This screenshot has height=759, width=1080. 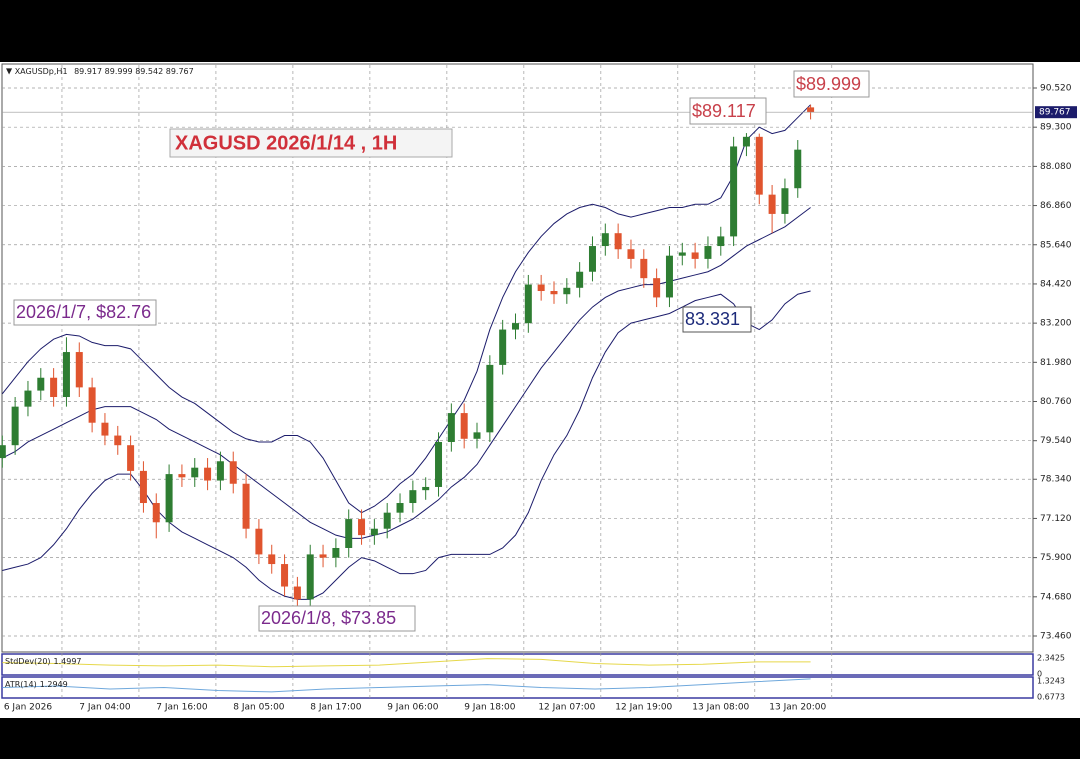 What do you see at coordinates (1056, 245) in the screenshot?
I see `y-tick-label: 85.640` at bounding box center [1056, 245].